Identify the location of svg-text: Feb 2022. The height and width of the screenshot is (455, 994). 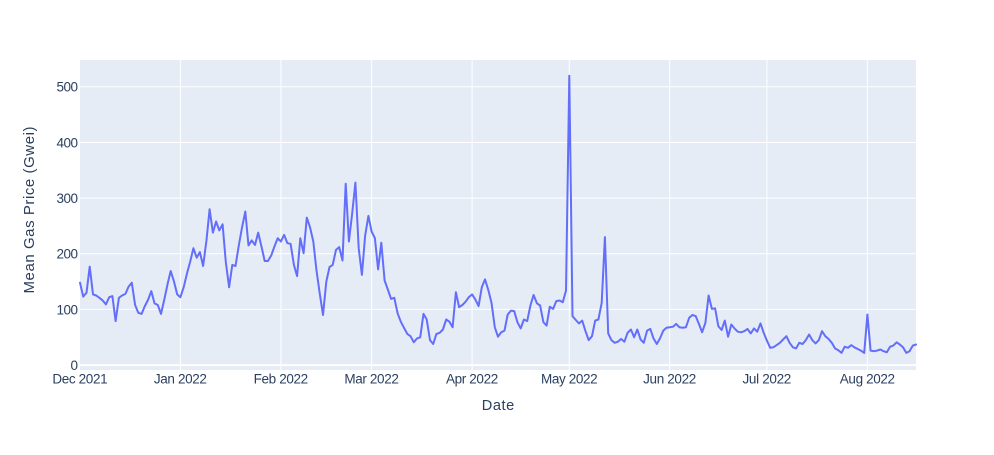
(281, 379).